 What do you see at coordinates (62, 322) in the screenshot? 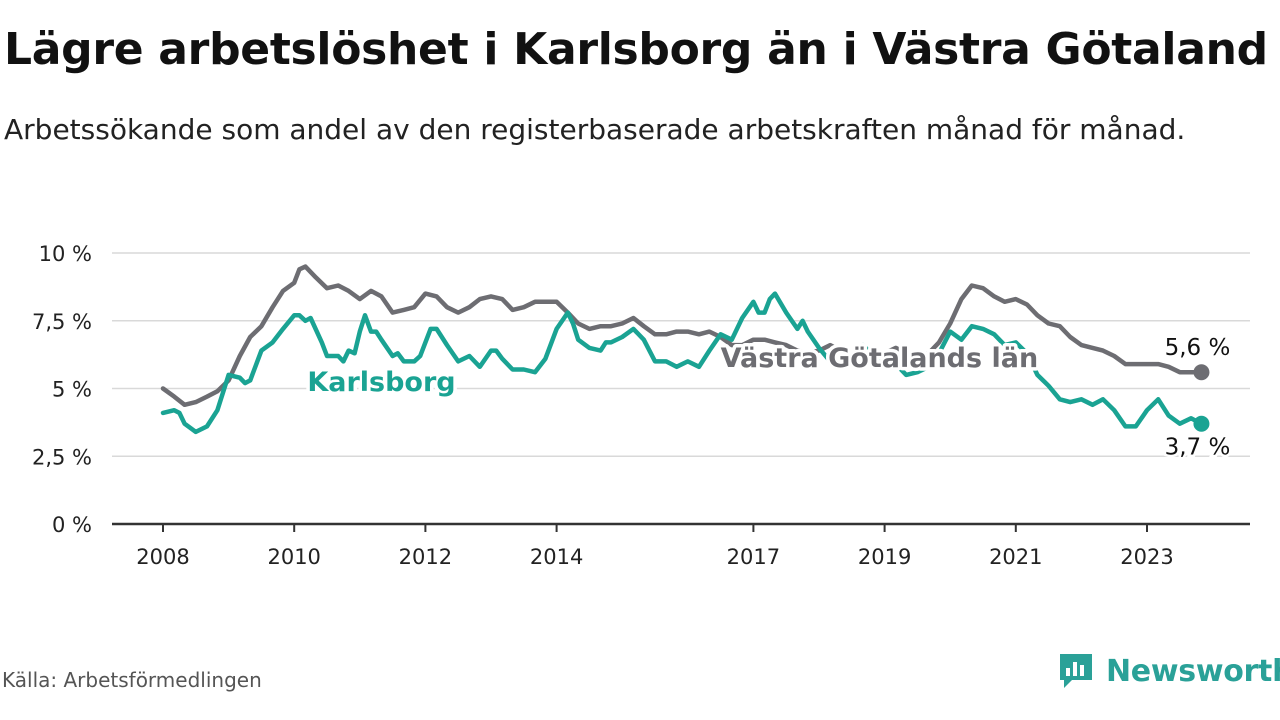
I see `y-tick-label: 7,5 %` at bounding box center [62, 322].